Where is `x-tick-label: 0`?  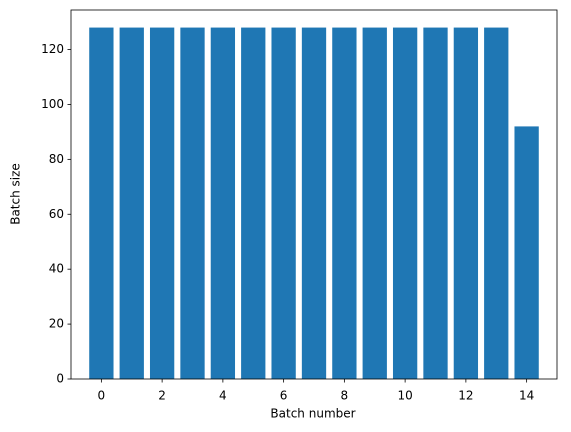
x-tick-label: 0 is located at coordinates (102, 396).